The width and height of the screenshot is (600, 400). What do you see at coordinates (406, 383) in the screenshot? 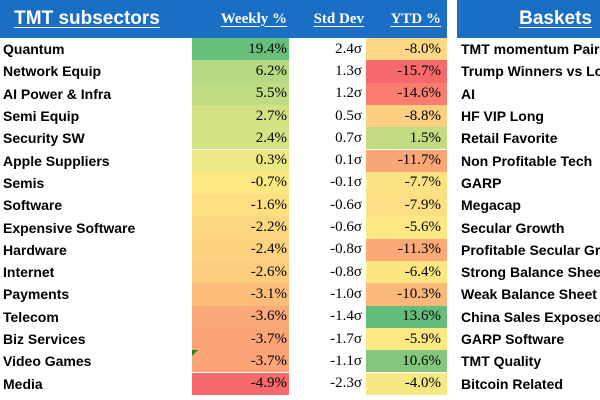
I see `ytd-cell: -4.0%` at bounding box center [406, 383].